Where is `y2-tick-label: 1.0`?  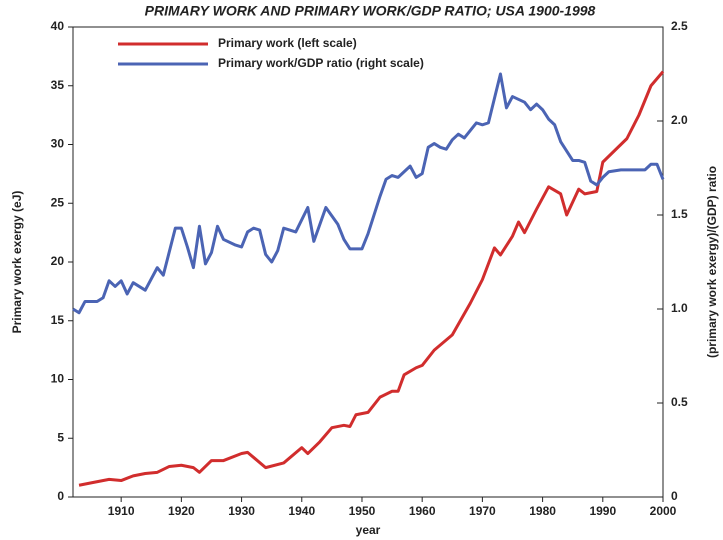 y2-tick-label: 1.0 is located at coordinates (679, 308).